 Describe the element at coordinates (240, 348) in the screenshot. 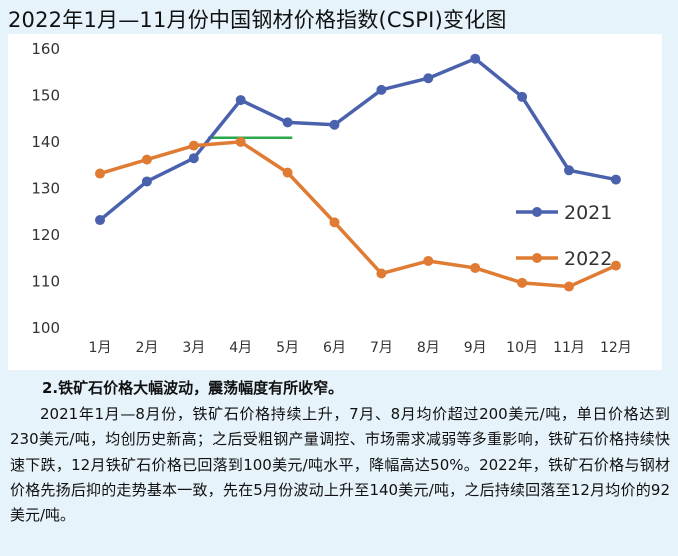

I see `x-tick-label: 4月` at that location.